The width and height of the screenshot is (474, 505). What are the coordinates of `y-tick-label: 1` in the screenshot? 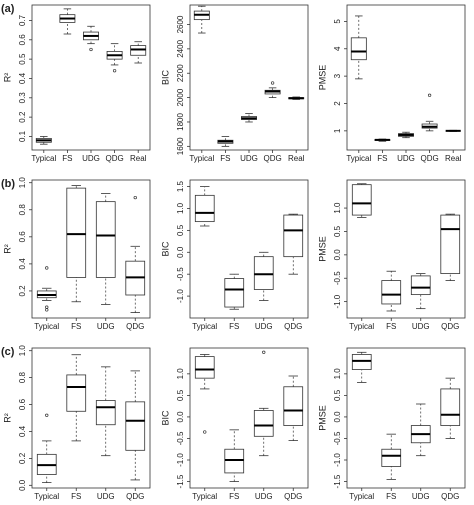 It's located at (337, 130).